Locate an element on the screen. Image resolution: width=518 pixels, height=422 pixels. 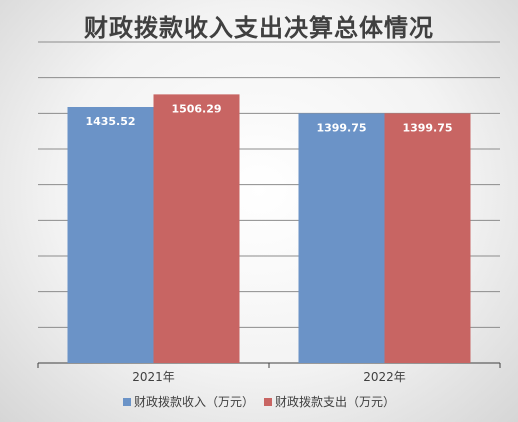
data-label: 1435.52 is located at coordinates (110, 121).